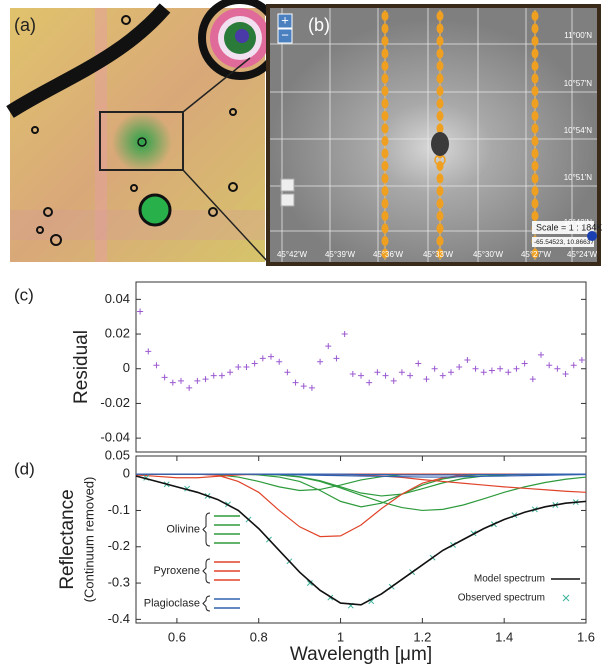  What do you see at coordinates (501, 598) in the screenshot?
I see `legend-label: Observed spectrum` at bounding box center [501, 598].